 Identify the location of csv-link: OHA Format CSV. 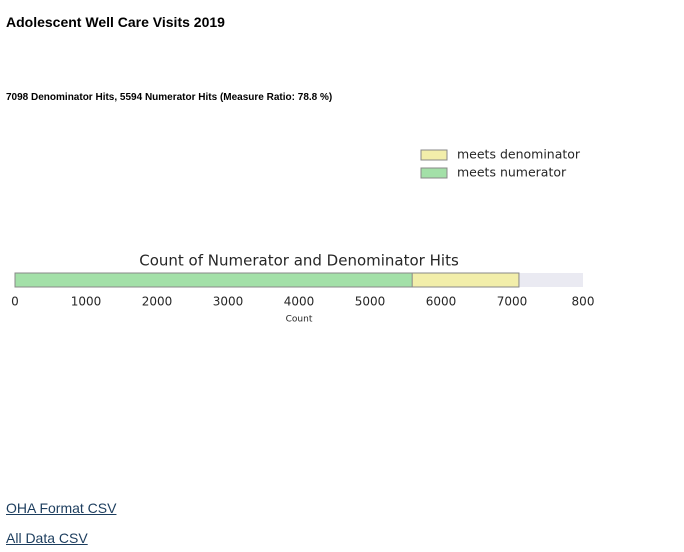
(61, 508).